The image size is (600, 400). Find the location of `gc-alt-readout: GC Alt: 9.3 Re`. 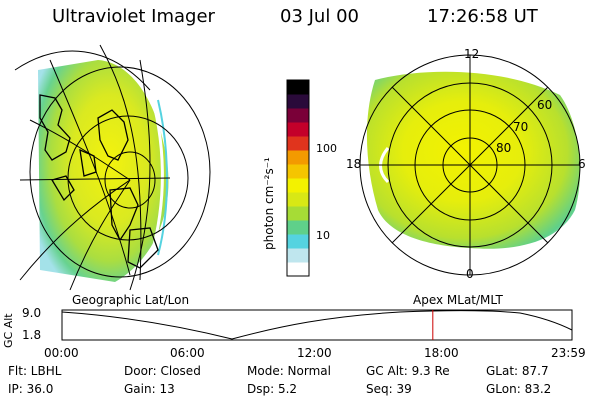

gc-alt-readout: GC Alt: 9.3 Re is located at coordinates (408, 371).